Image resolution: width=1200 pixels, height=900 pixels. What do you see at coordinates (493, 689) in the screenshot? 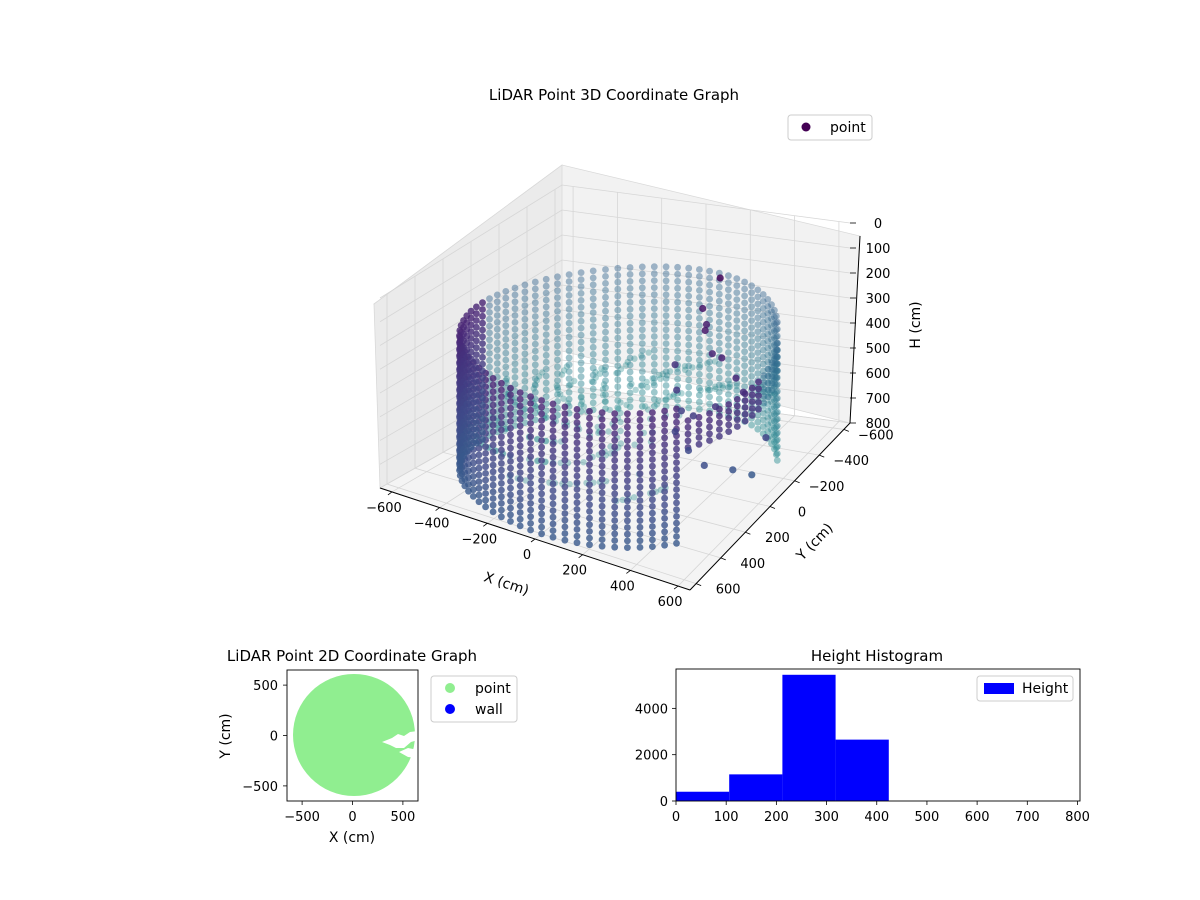
I see `legend-2d-label-point: point` at bounding box center [493, 689].